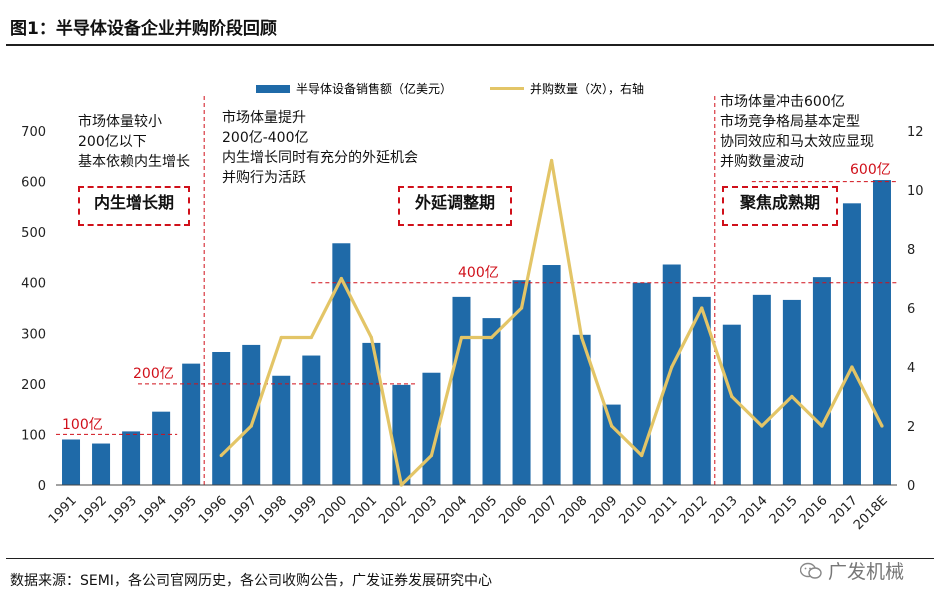 This screenshot has width=940, height=606. Describe the element at coordinates (183, 510) in the screenshot. I see `x-axis-tick-label: 1995` at that location.